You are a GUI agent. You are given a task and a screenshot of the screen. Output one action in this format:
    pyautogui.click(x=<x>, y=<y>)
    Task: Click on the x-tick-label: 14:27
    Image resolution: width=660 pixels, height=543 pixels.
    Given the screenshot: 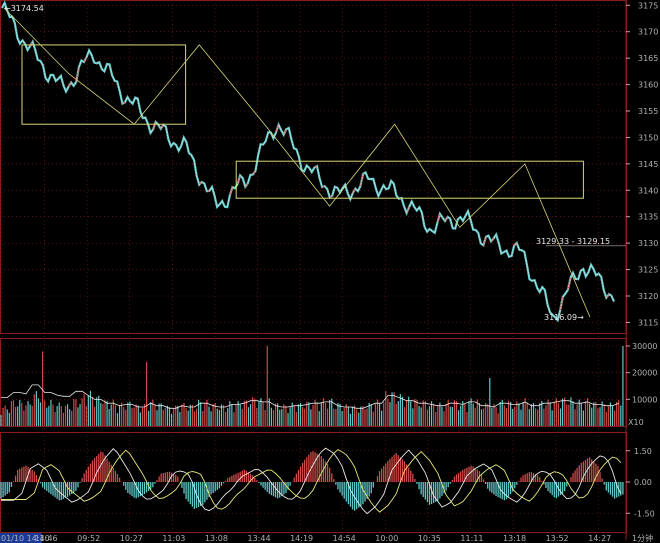 What is the action you would take?
    pyautogui.click(x=599, y=538)
    